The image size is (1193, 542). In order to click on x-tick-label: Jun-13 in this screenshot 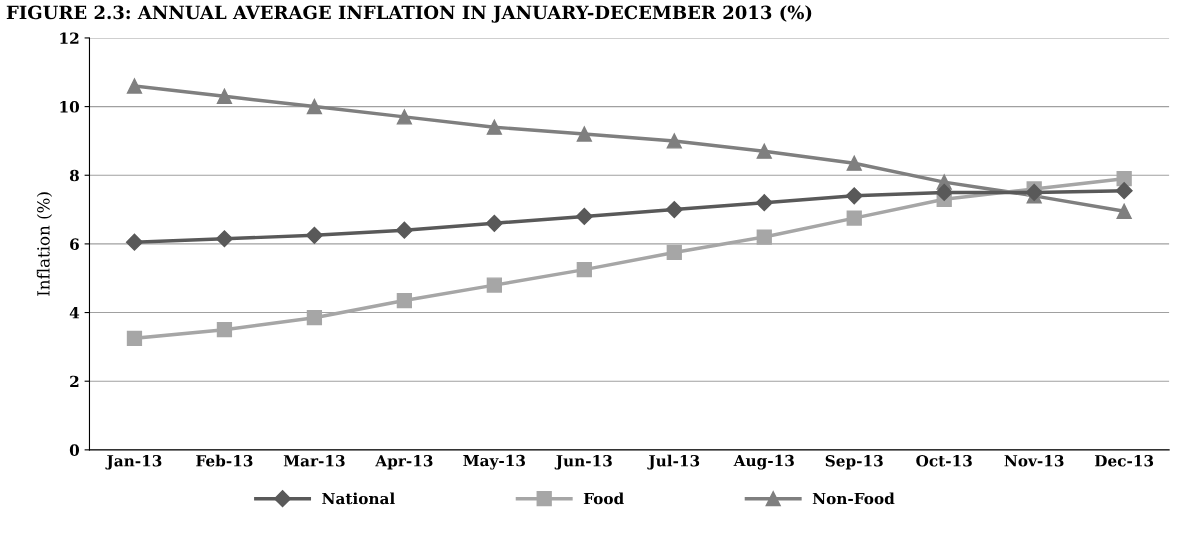, I will do `click(583, 462)`.